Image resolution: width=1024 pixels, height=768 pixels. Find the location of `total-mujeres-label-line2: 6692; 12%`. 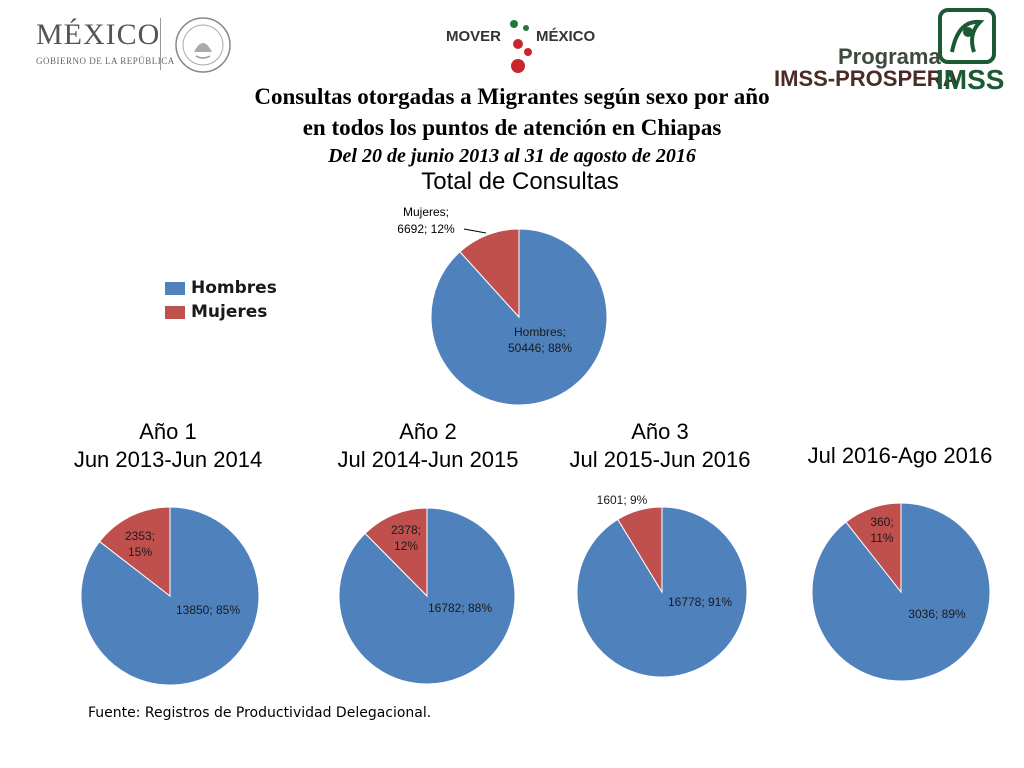

total-mujeres-label-line2: 6692; 12% is located at coordinates (426, 229).